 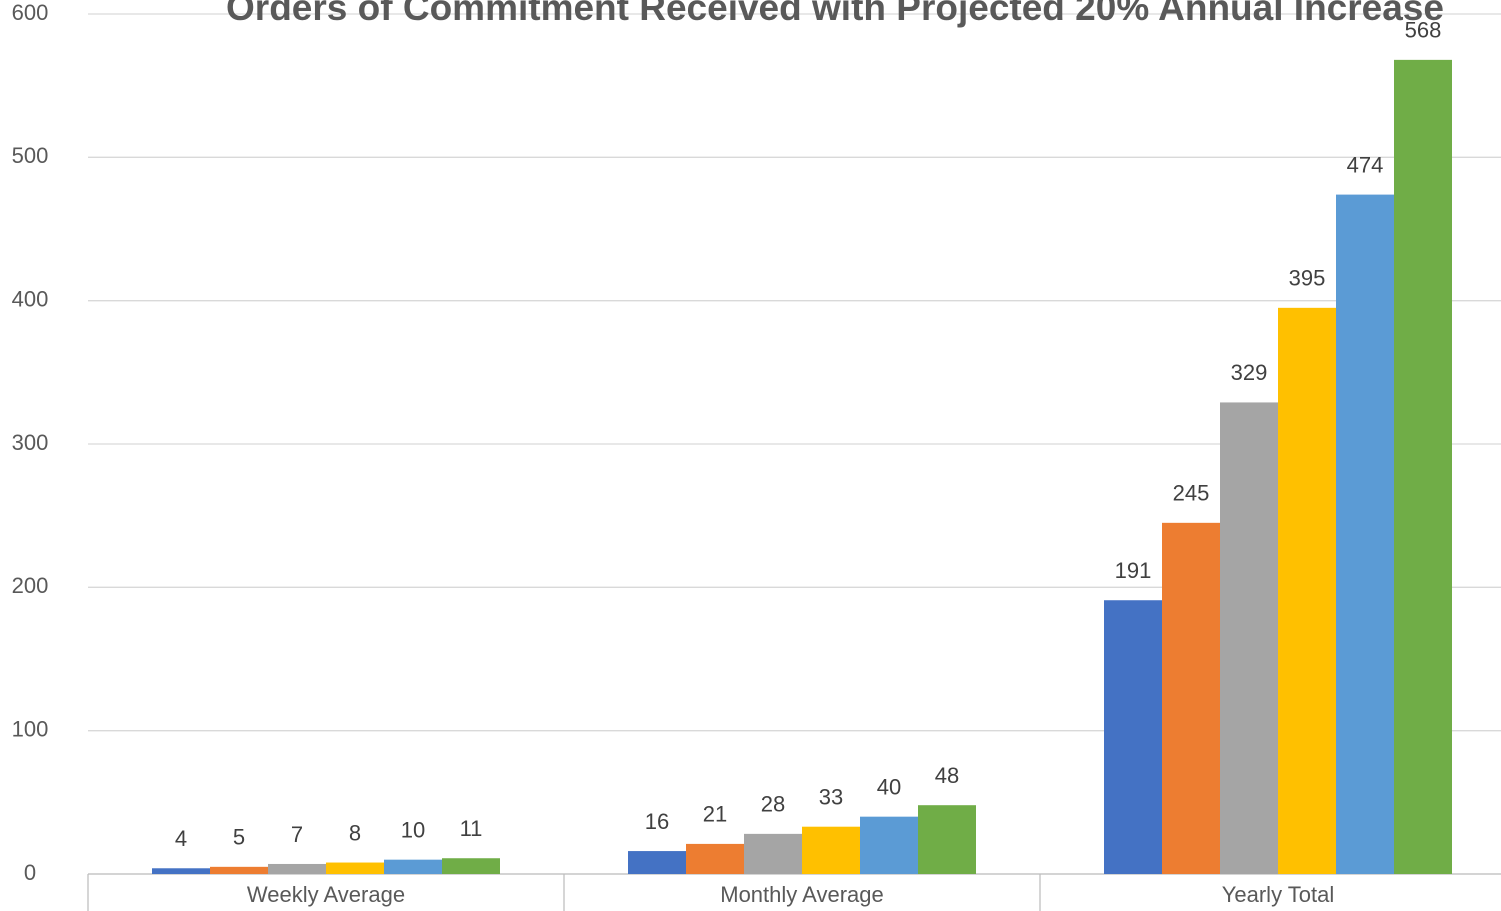 What do you see at coordinates (413, 829) in the screenshot?
I see `value-label: 10` at bounding box center [413, 829].